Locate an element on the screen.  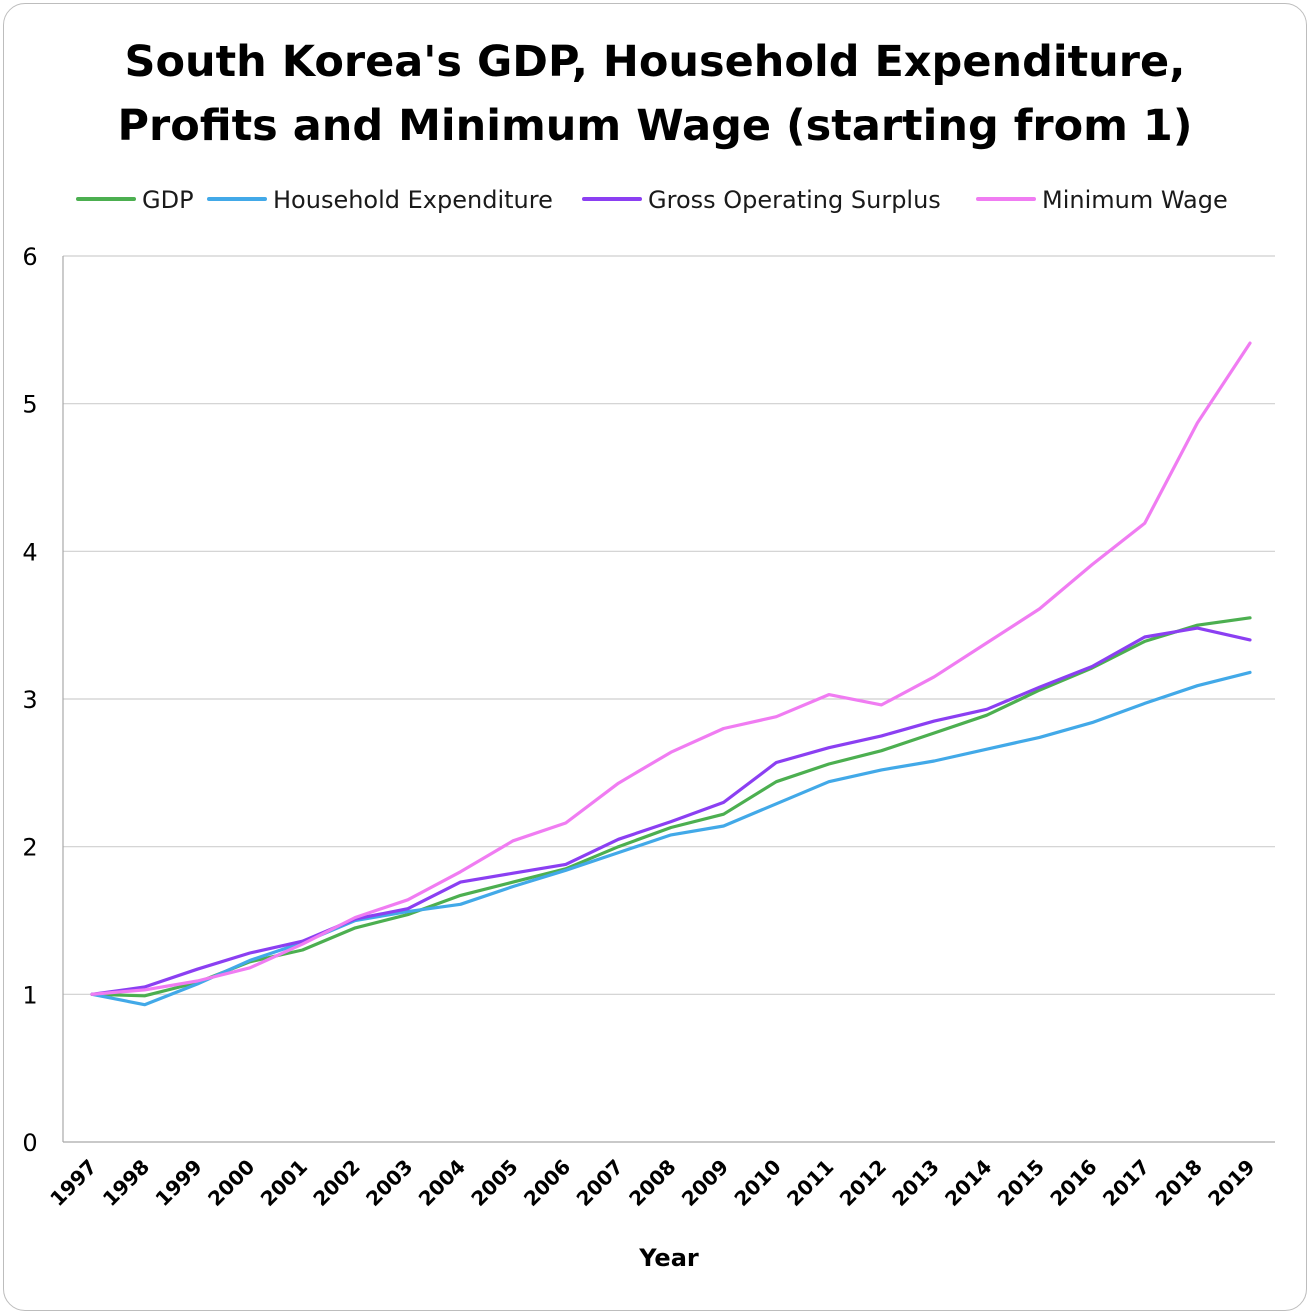
x-tick-label: 2018 is located at coordinates (1179, 1183).